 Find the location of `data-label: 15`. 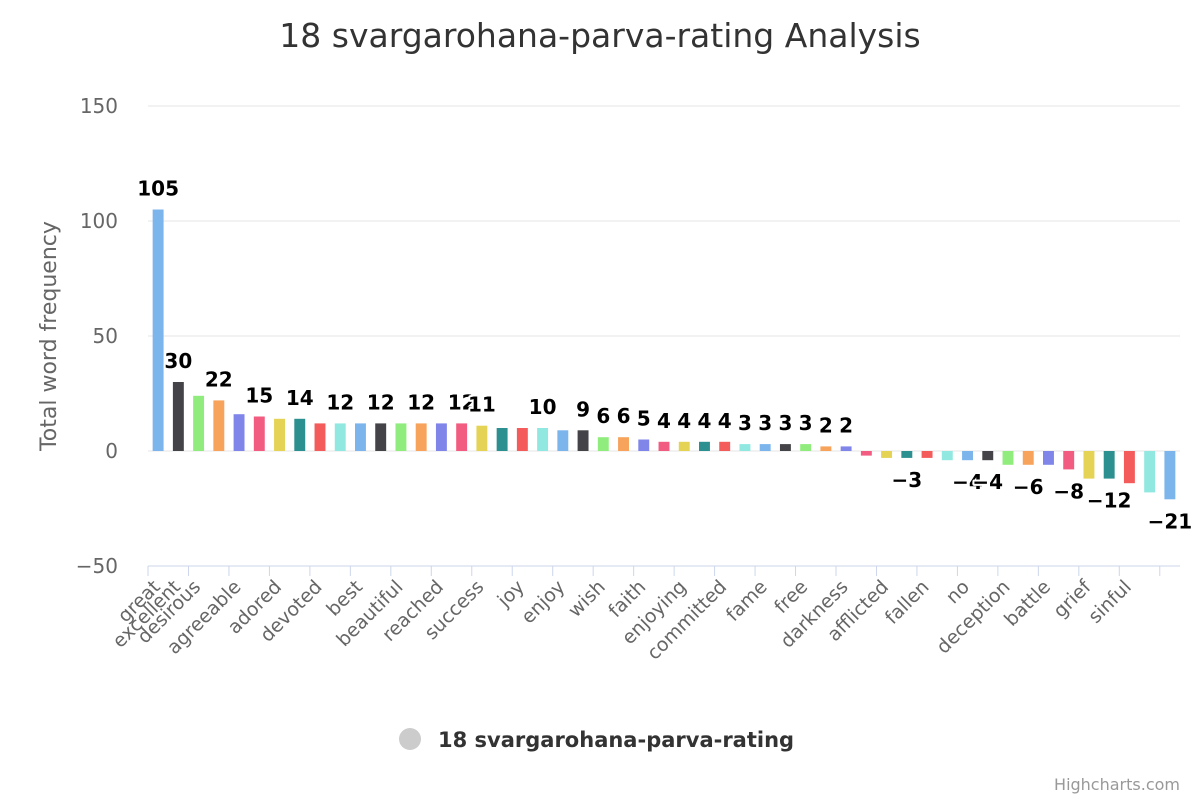

data-label: 15 is located at coordinates (259, 396).